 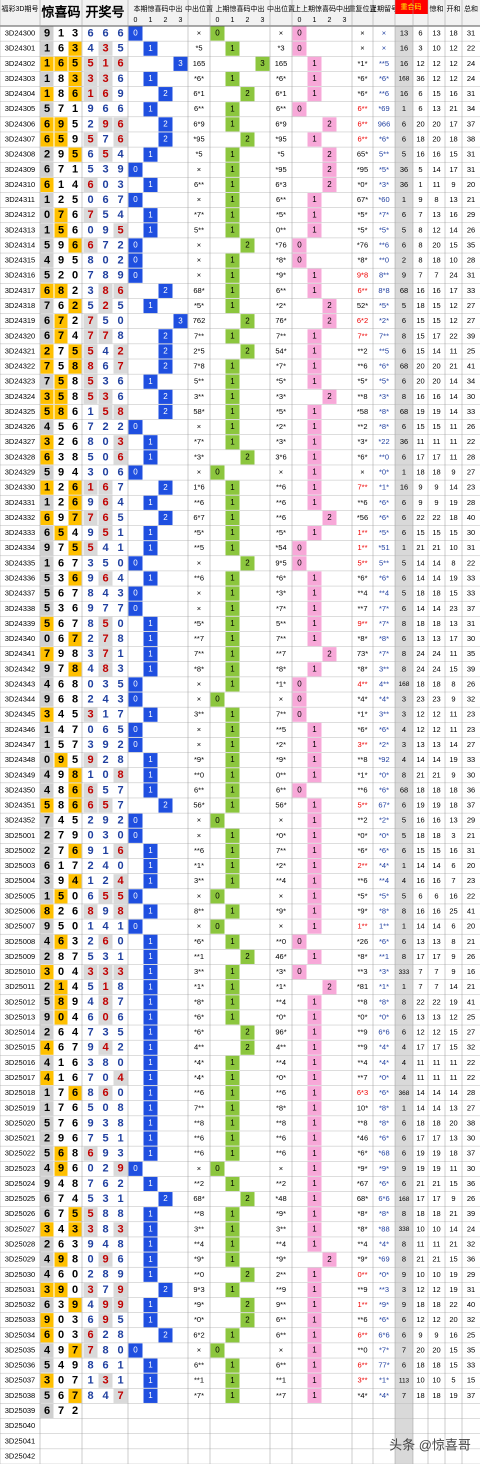 What do you see at coordinates (105, 1305) in the screenshot?
I see `kj-digit: 9` at bounding box center [105, 1305].